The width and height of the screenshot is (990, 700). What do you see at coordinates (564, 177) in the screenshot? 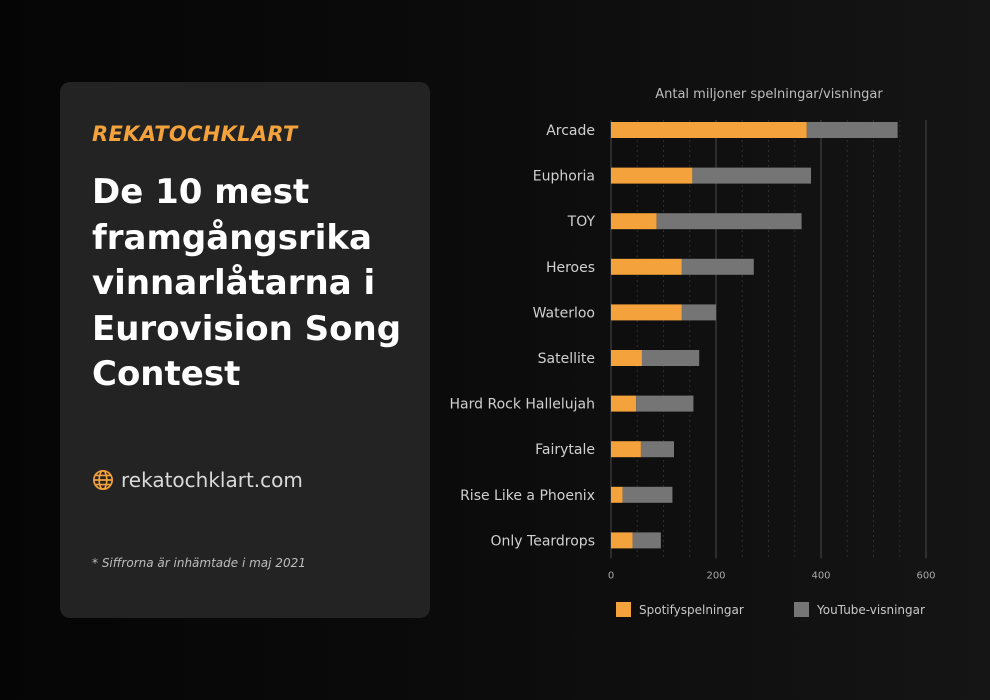
I see `category-label: Euphoria` at bounding box center [564, 177].